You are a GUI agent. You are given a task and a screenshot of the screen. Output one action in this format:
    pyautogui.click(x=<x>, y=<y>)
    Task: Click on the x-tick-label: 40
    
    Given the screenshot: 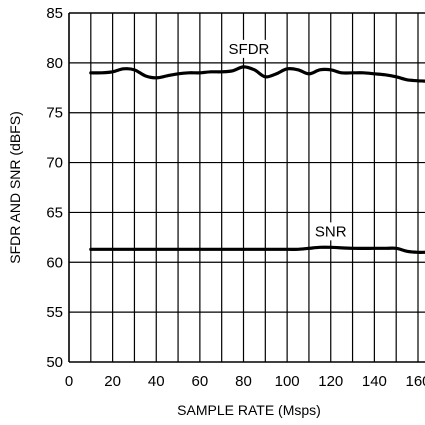 What is the action you would take?
    pyautogui.click(x=156, y=381)
    